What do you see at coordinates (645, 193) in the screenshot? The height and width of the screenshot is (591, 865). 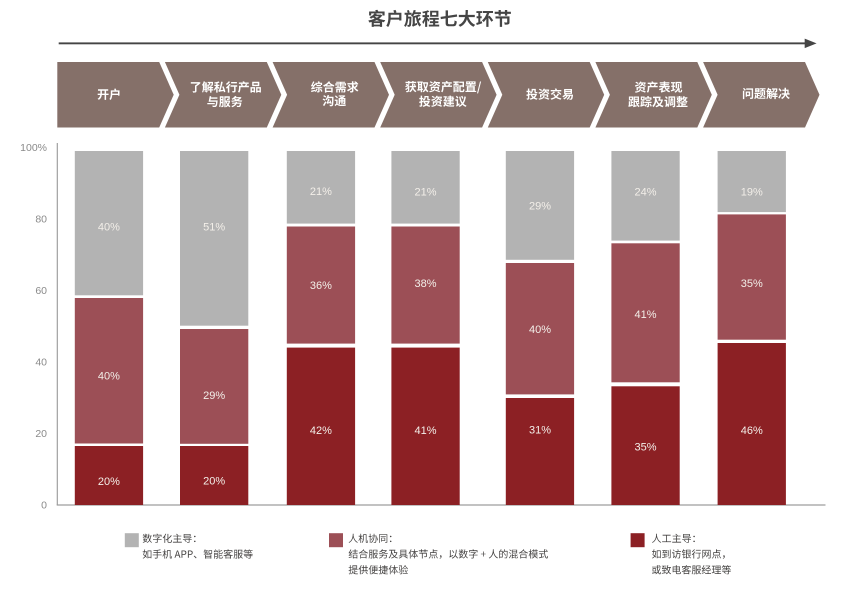 I see `svg-text: 24%` at bounding box center [645, 193].